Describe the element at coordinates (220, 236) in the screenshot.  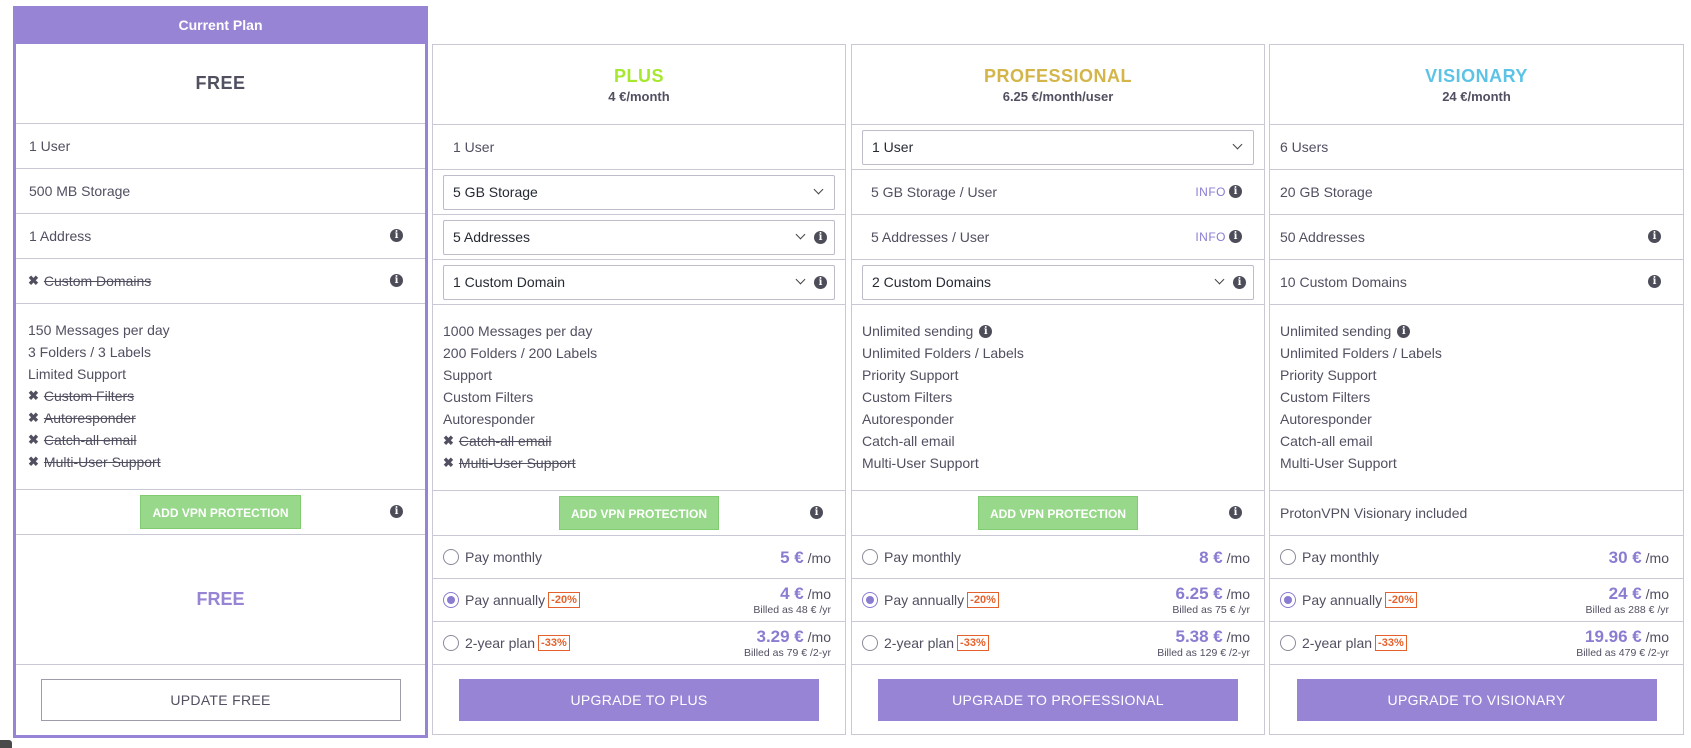
I see `addresses-row: 1 Address i` at that location.